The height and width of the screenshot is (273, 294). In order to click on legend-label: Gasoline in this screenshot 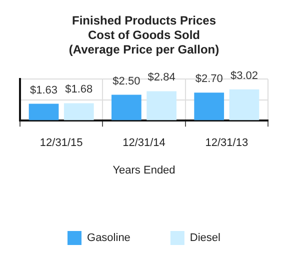, I will do `click(108, 238)`.